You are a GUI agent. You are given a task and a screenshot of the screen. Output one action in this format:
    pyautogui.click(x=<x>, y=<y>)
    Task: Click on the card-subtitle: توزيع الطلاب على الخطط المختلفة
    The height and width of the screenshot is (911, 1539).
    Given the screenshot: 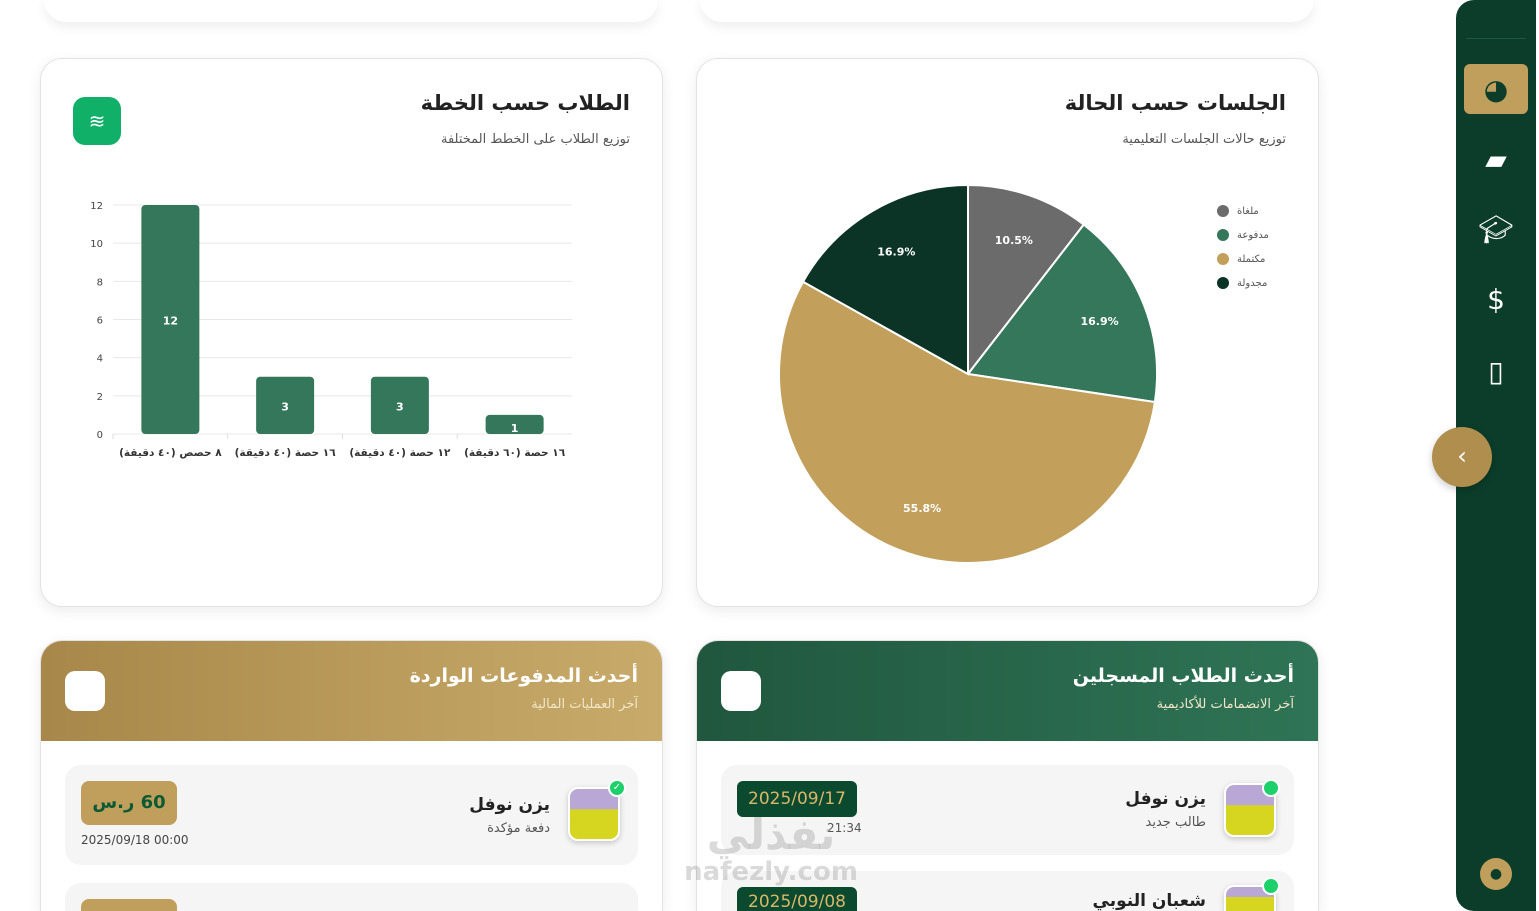 What is the action you would take?
    pyautogui.click(x=535, y=139)
    